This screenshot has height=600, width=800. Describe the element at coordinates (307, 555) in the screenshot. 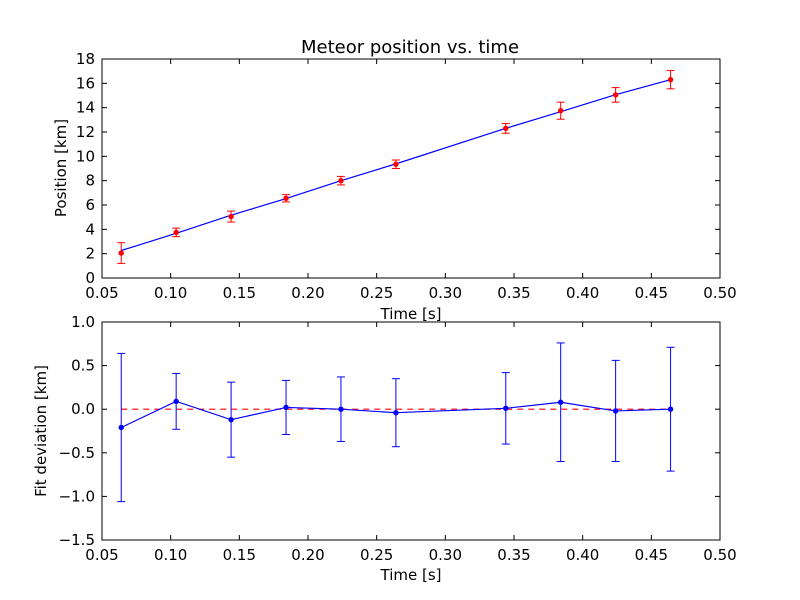

I see `deviation-x-tick-label: 0.20` at that location.